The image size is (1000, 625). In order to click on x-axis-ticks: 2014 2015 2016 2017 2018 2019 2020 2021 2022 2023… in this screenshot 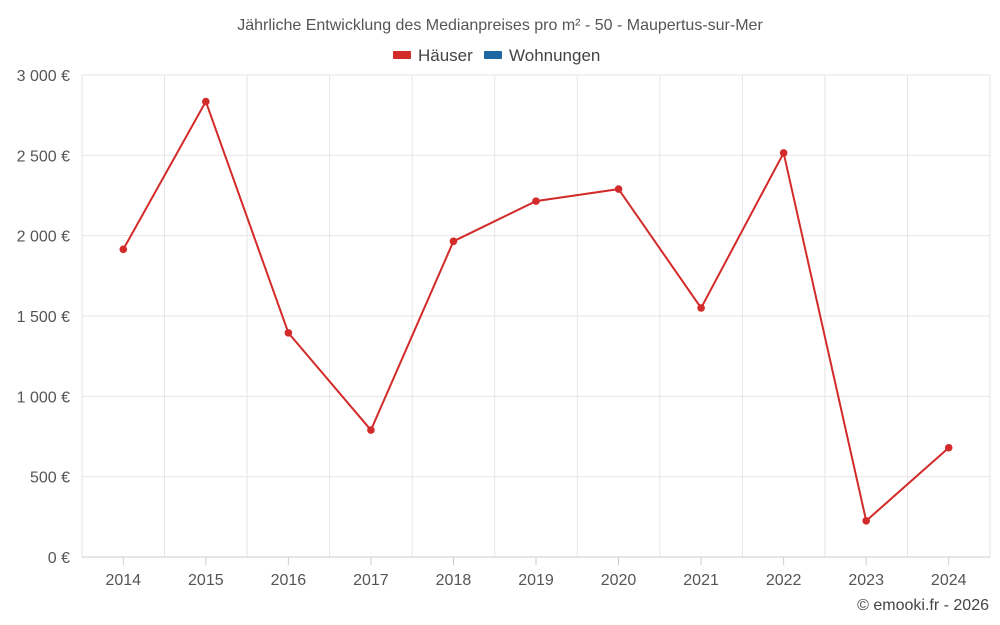, I will do `click(536, 573)`.